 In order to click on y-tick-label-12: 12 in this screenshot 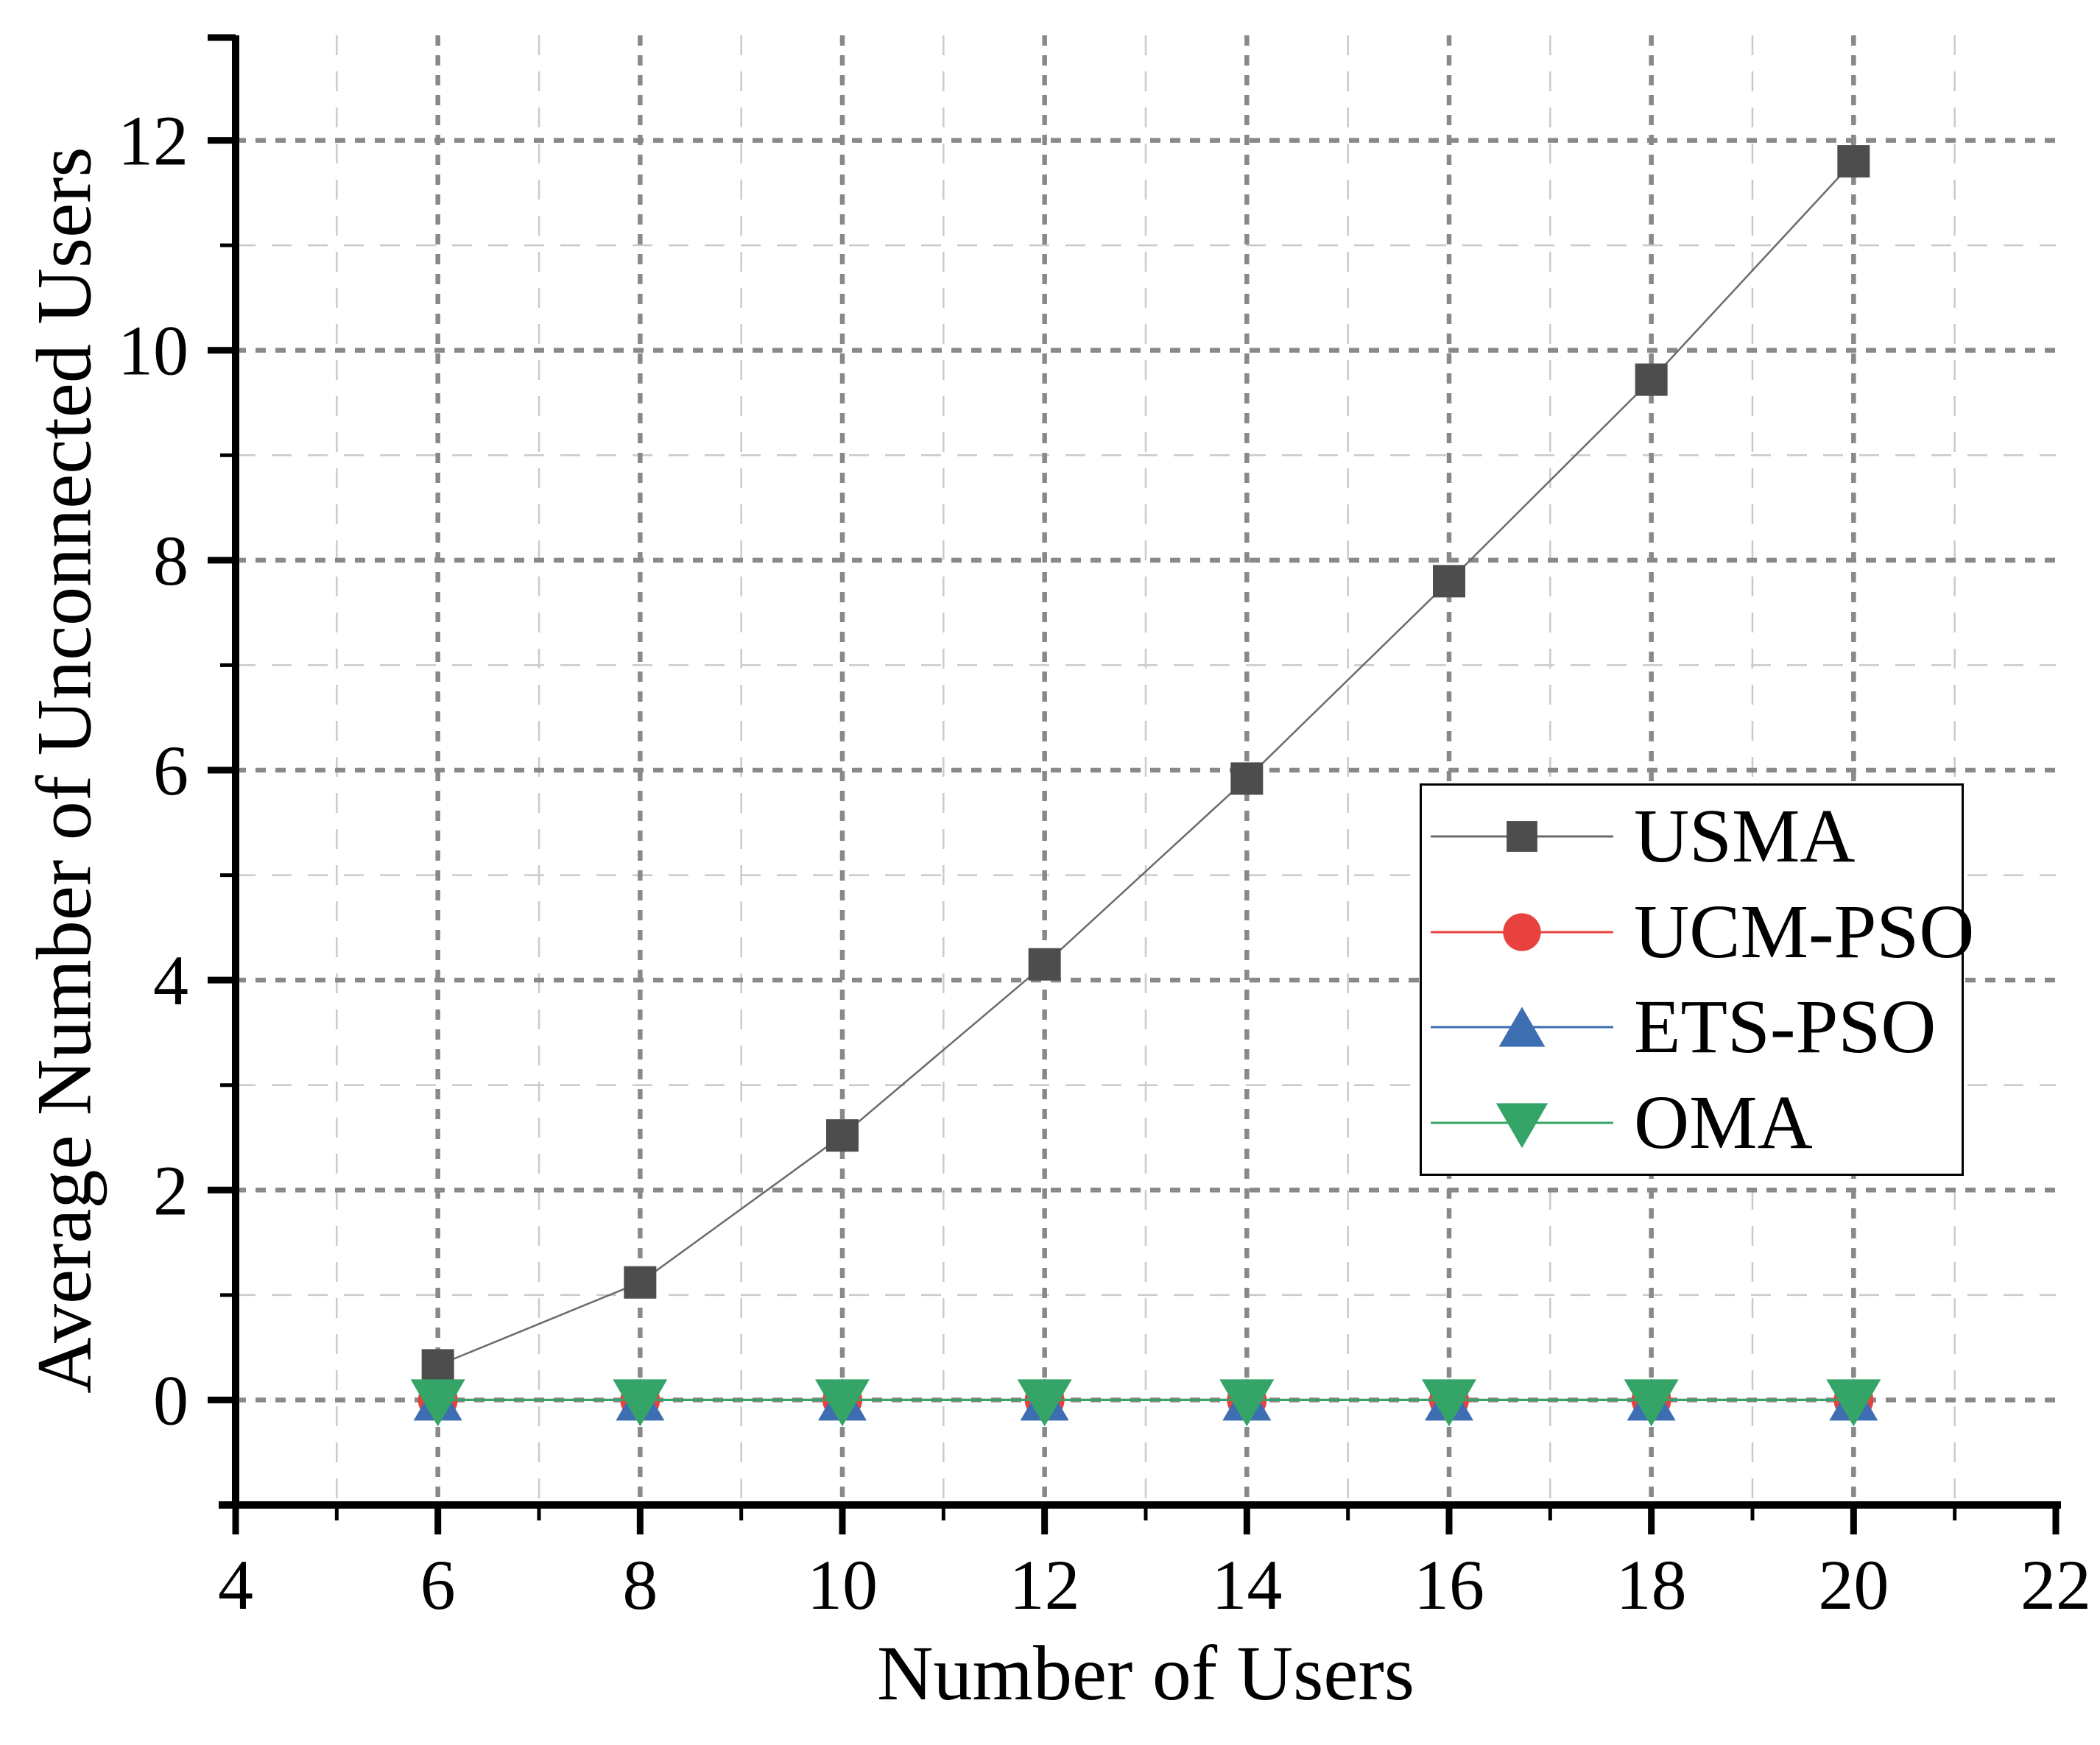, I will do `click(153, 141)`.